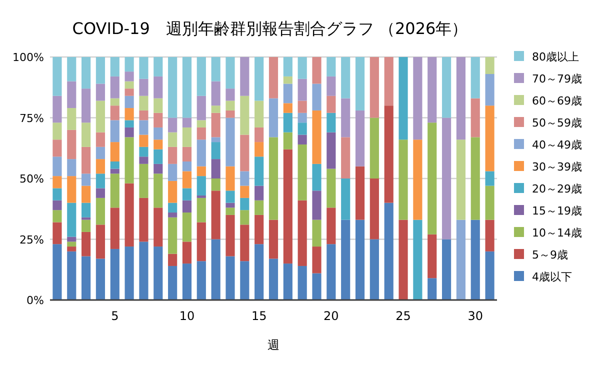 This screenshot has width=600, height=371. What do you see at coordinates (557, 211) in the screenshot?
I see `legend-label: 15～19歳` at bounding box center [557, 211].